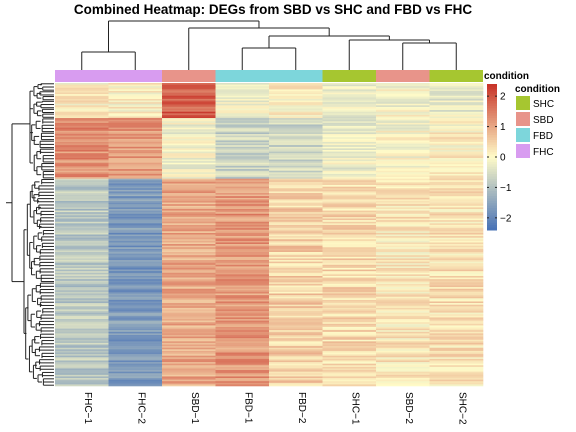 The height and width of the screenshot is (432, 576). Describe the element at coordinates (503, 97) in the screenshot. I see `color-scale-tick-label: 2` at that location.